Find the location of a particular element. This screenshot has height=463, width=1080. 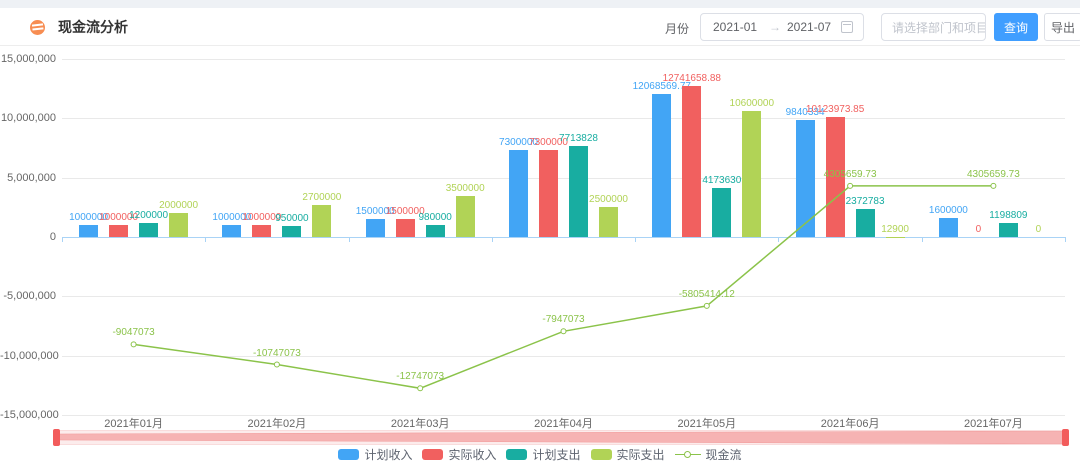

department-project-select: 请选择部门和项目 is located at coordinates (933, 27).